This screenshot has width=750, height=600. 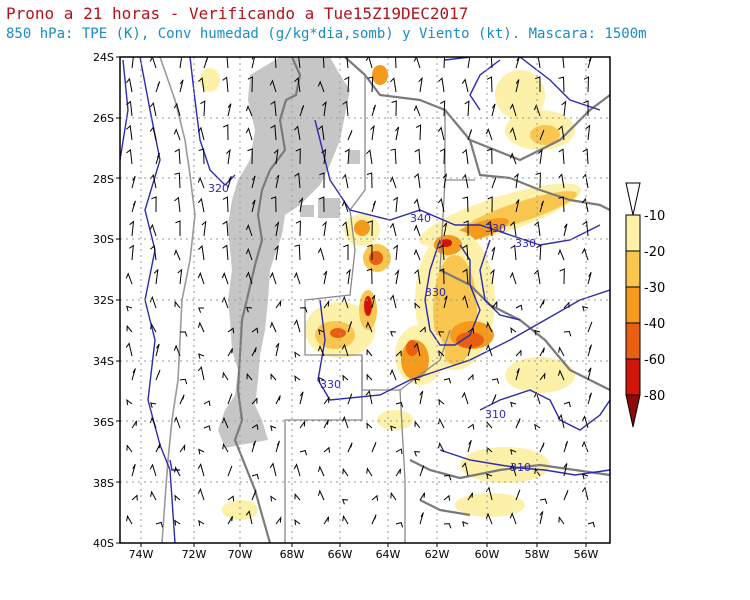 I want to click on colorbar-label: -10, so click(x=654, y=216).